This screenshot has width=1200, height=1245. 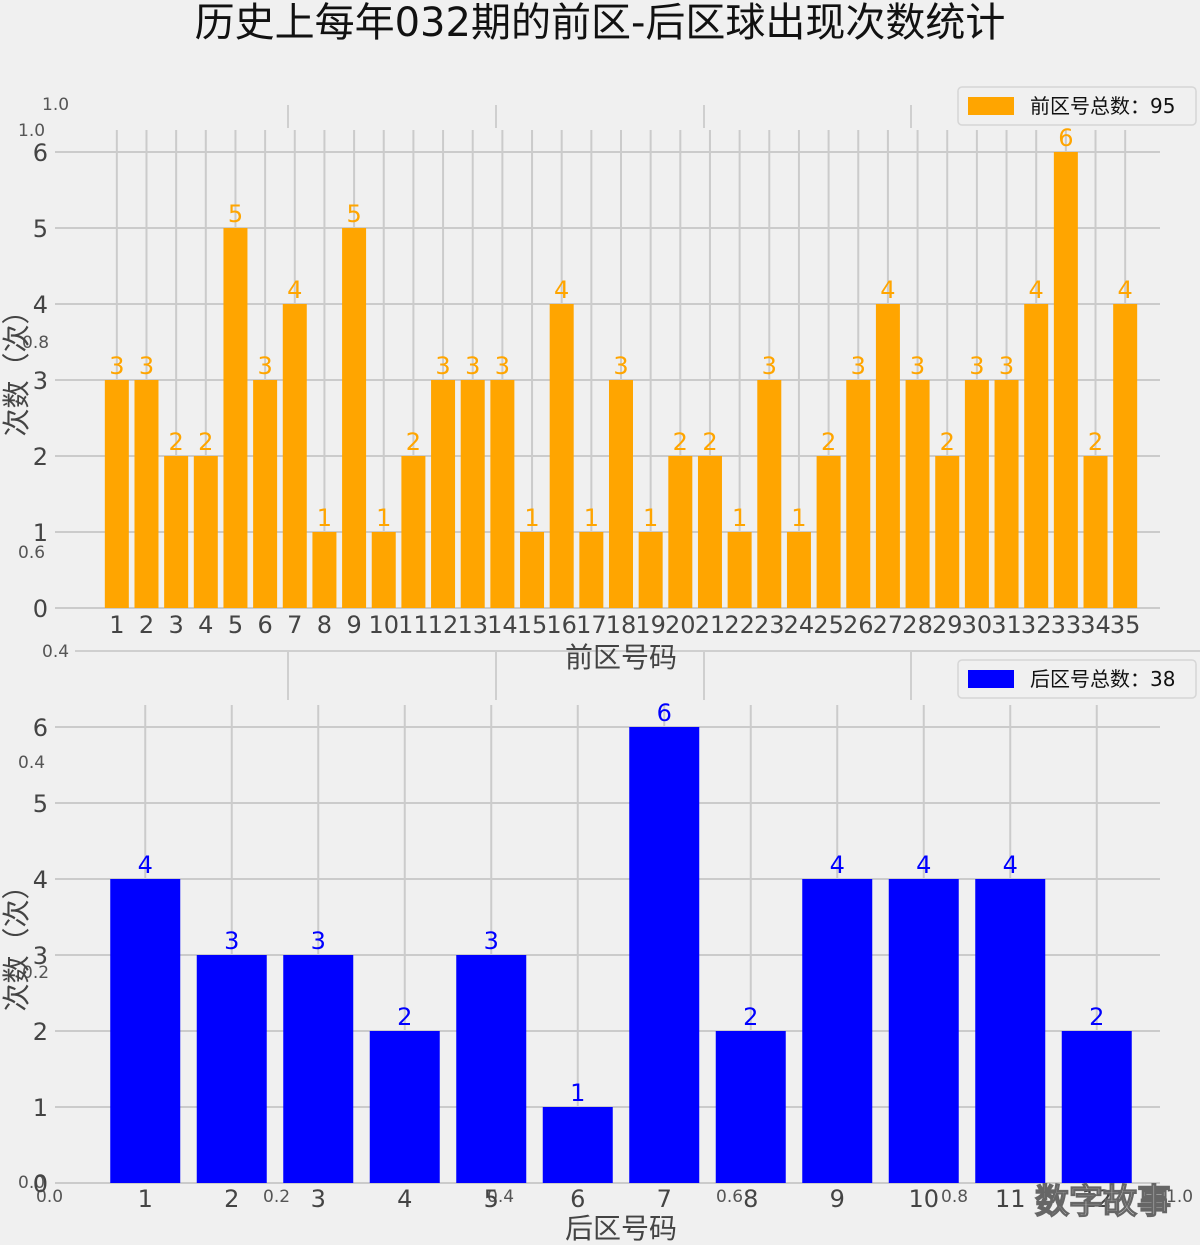 What do you see at coordinates (40, 1032) in the screenshot?
I see `y-tick-label: 2` at bounding box center [40, 1032].